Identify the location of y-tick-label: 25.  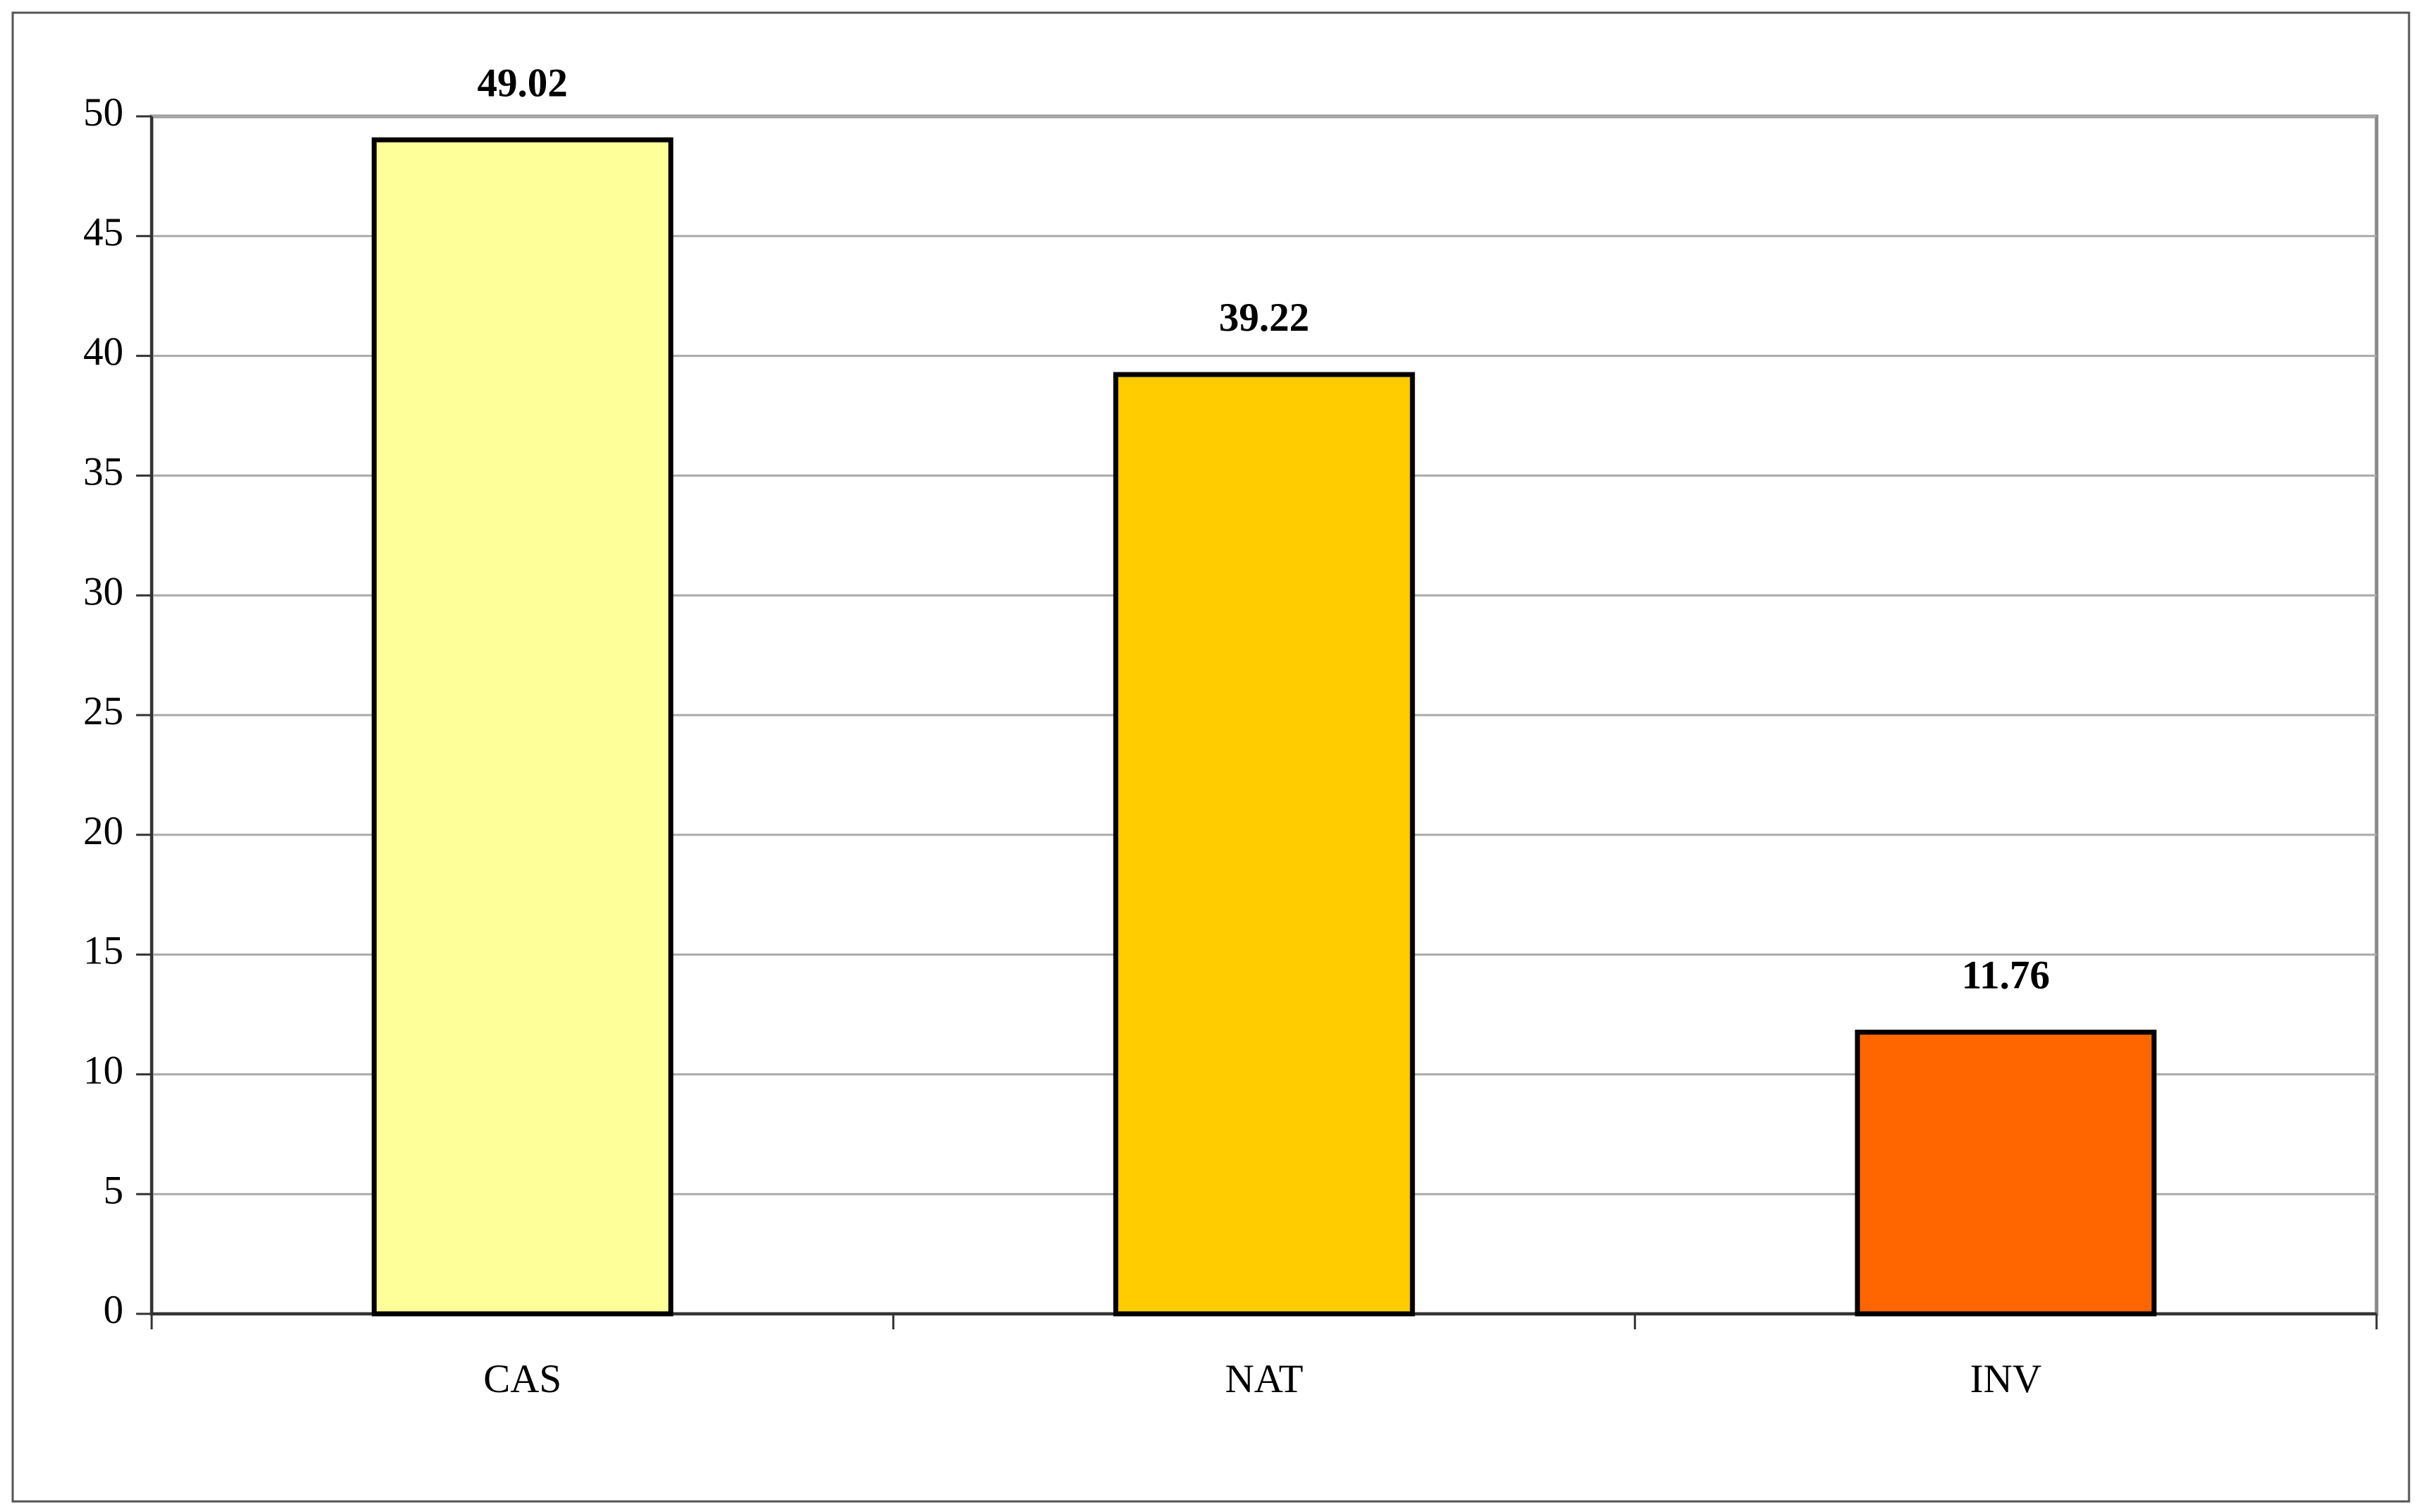
(103, 711).